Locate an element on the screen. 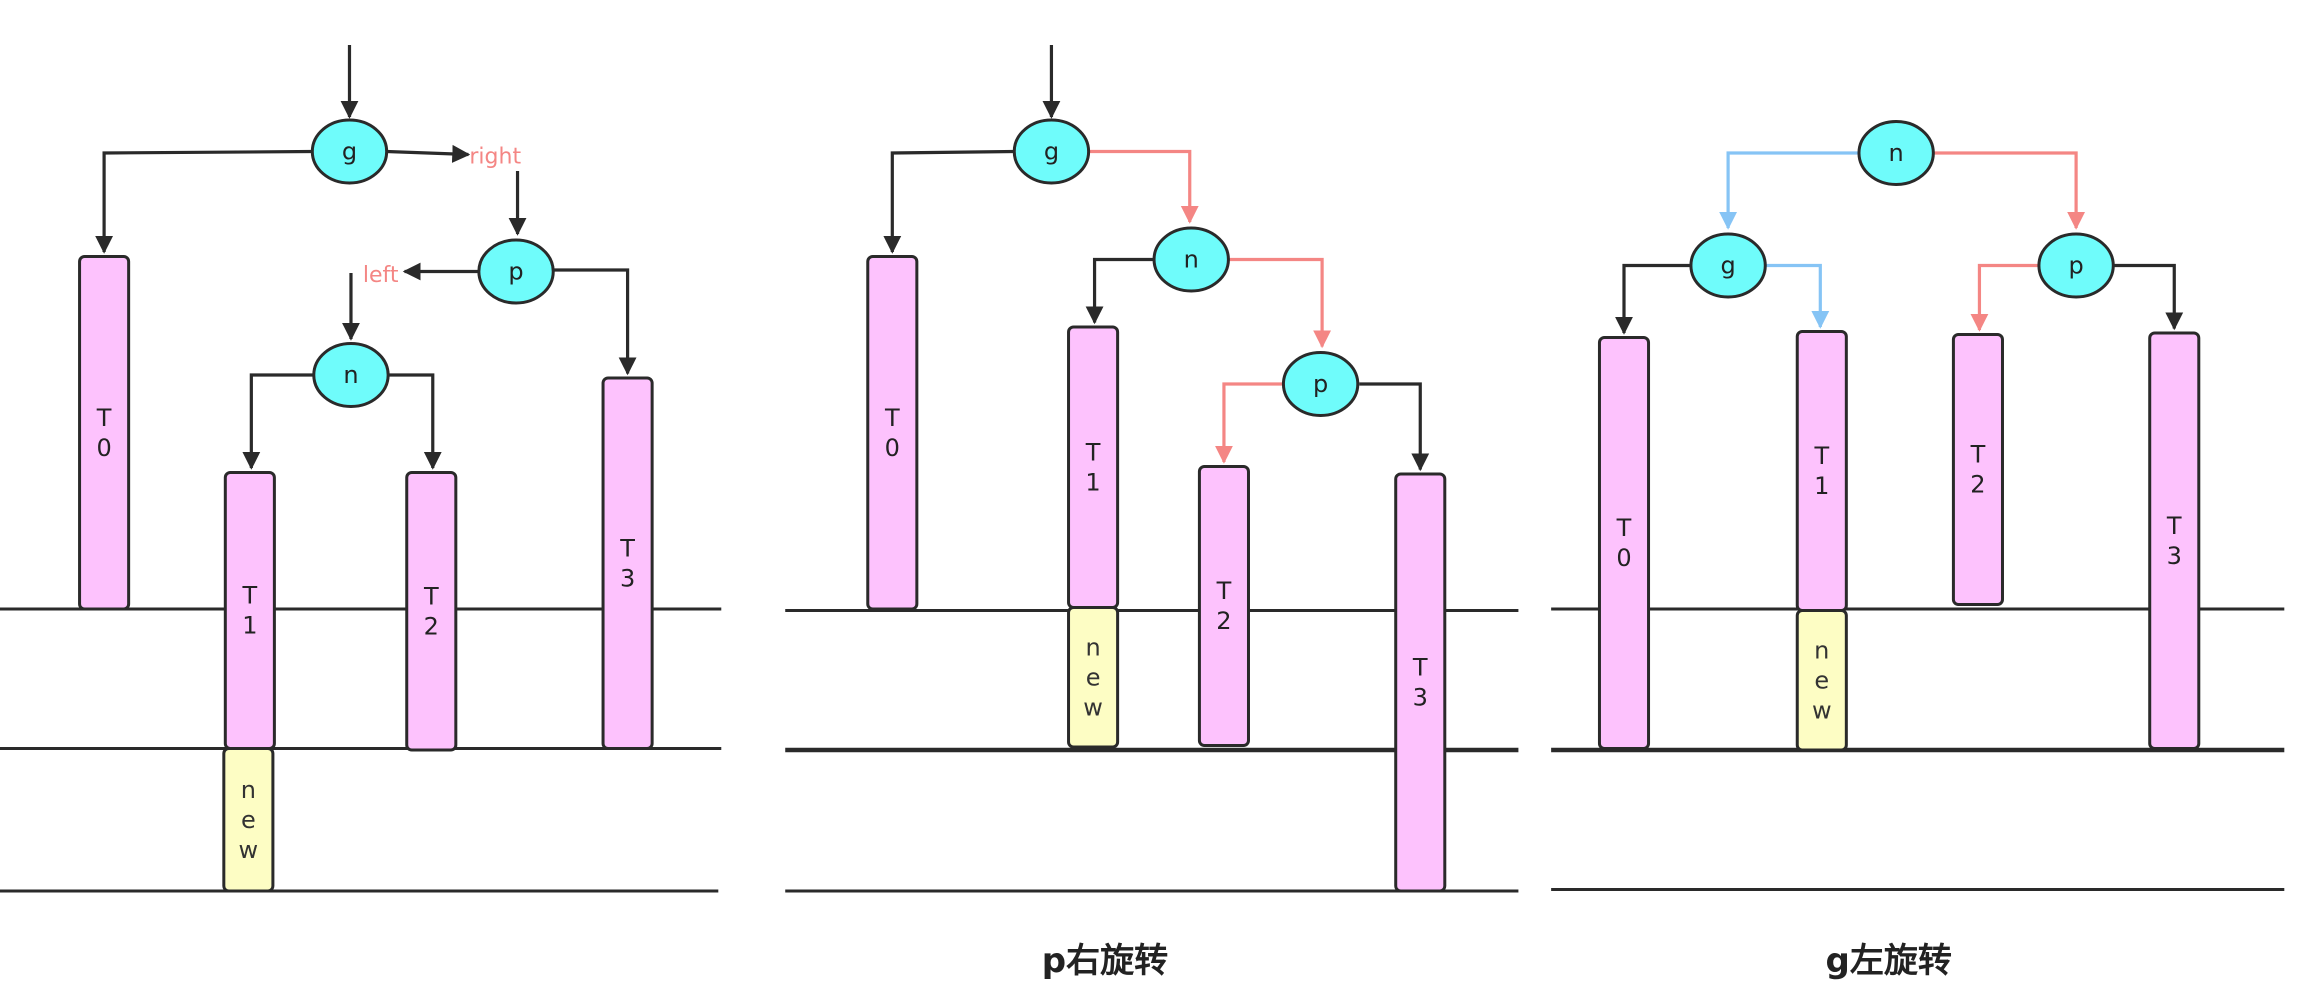  p1-node-p-label: p is located at coordinates (515, 272).